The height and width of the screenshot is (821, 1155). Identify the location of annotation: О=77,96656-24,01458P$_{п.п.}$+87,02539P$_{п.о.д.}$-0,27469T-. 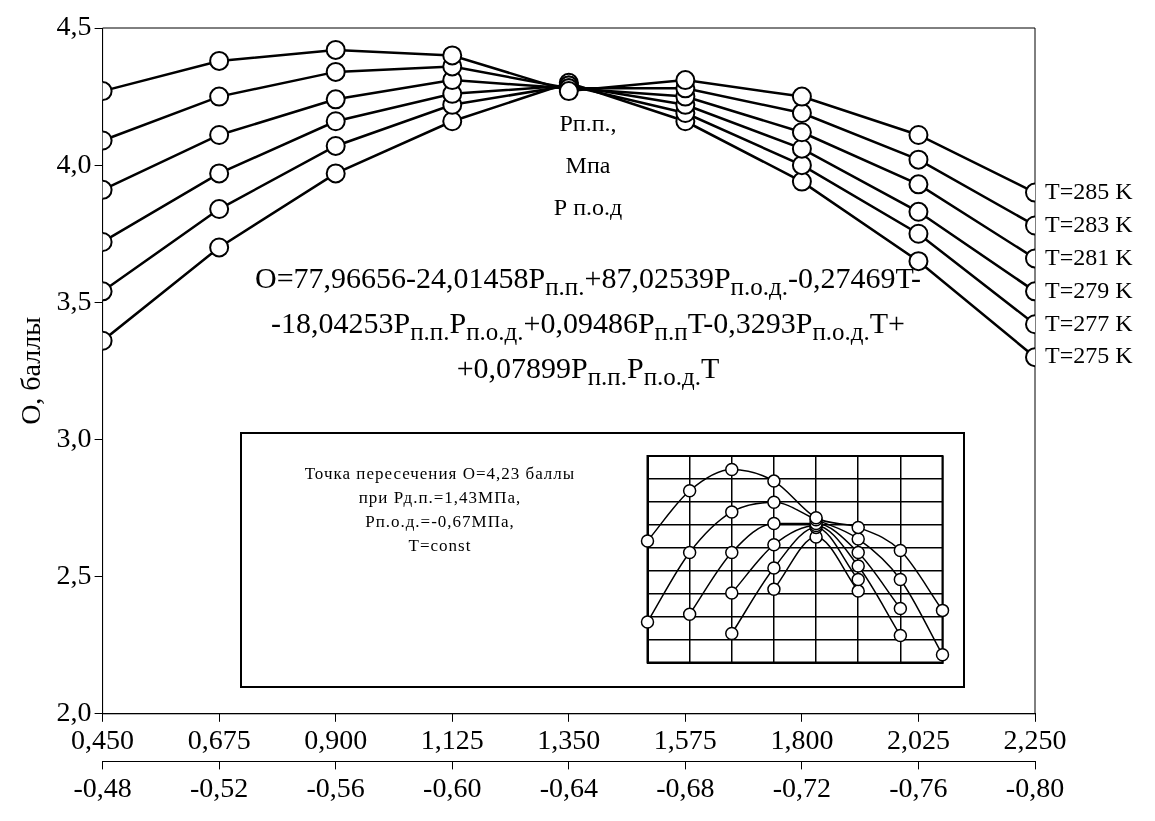
(588, 281).